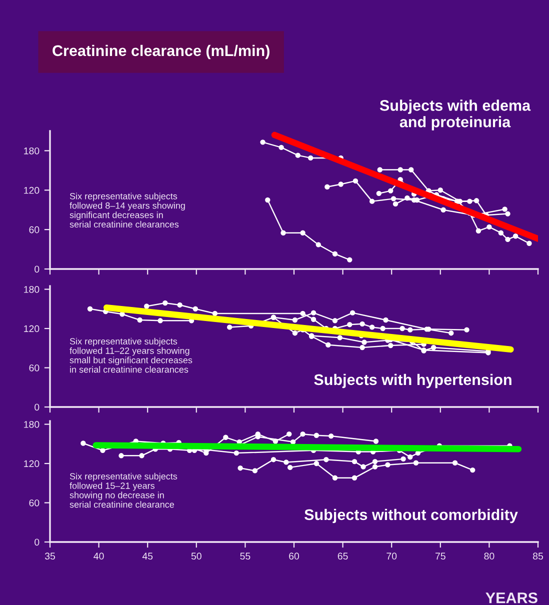 This screenshot has height=605, width=549. Describe the element at coordinates (538, 556) in the screenshot. I see `x-tick-label: 85` at that location.